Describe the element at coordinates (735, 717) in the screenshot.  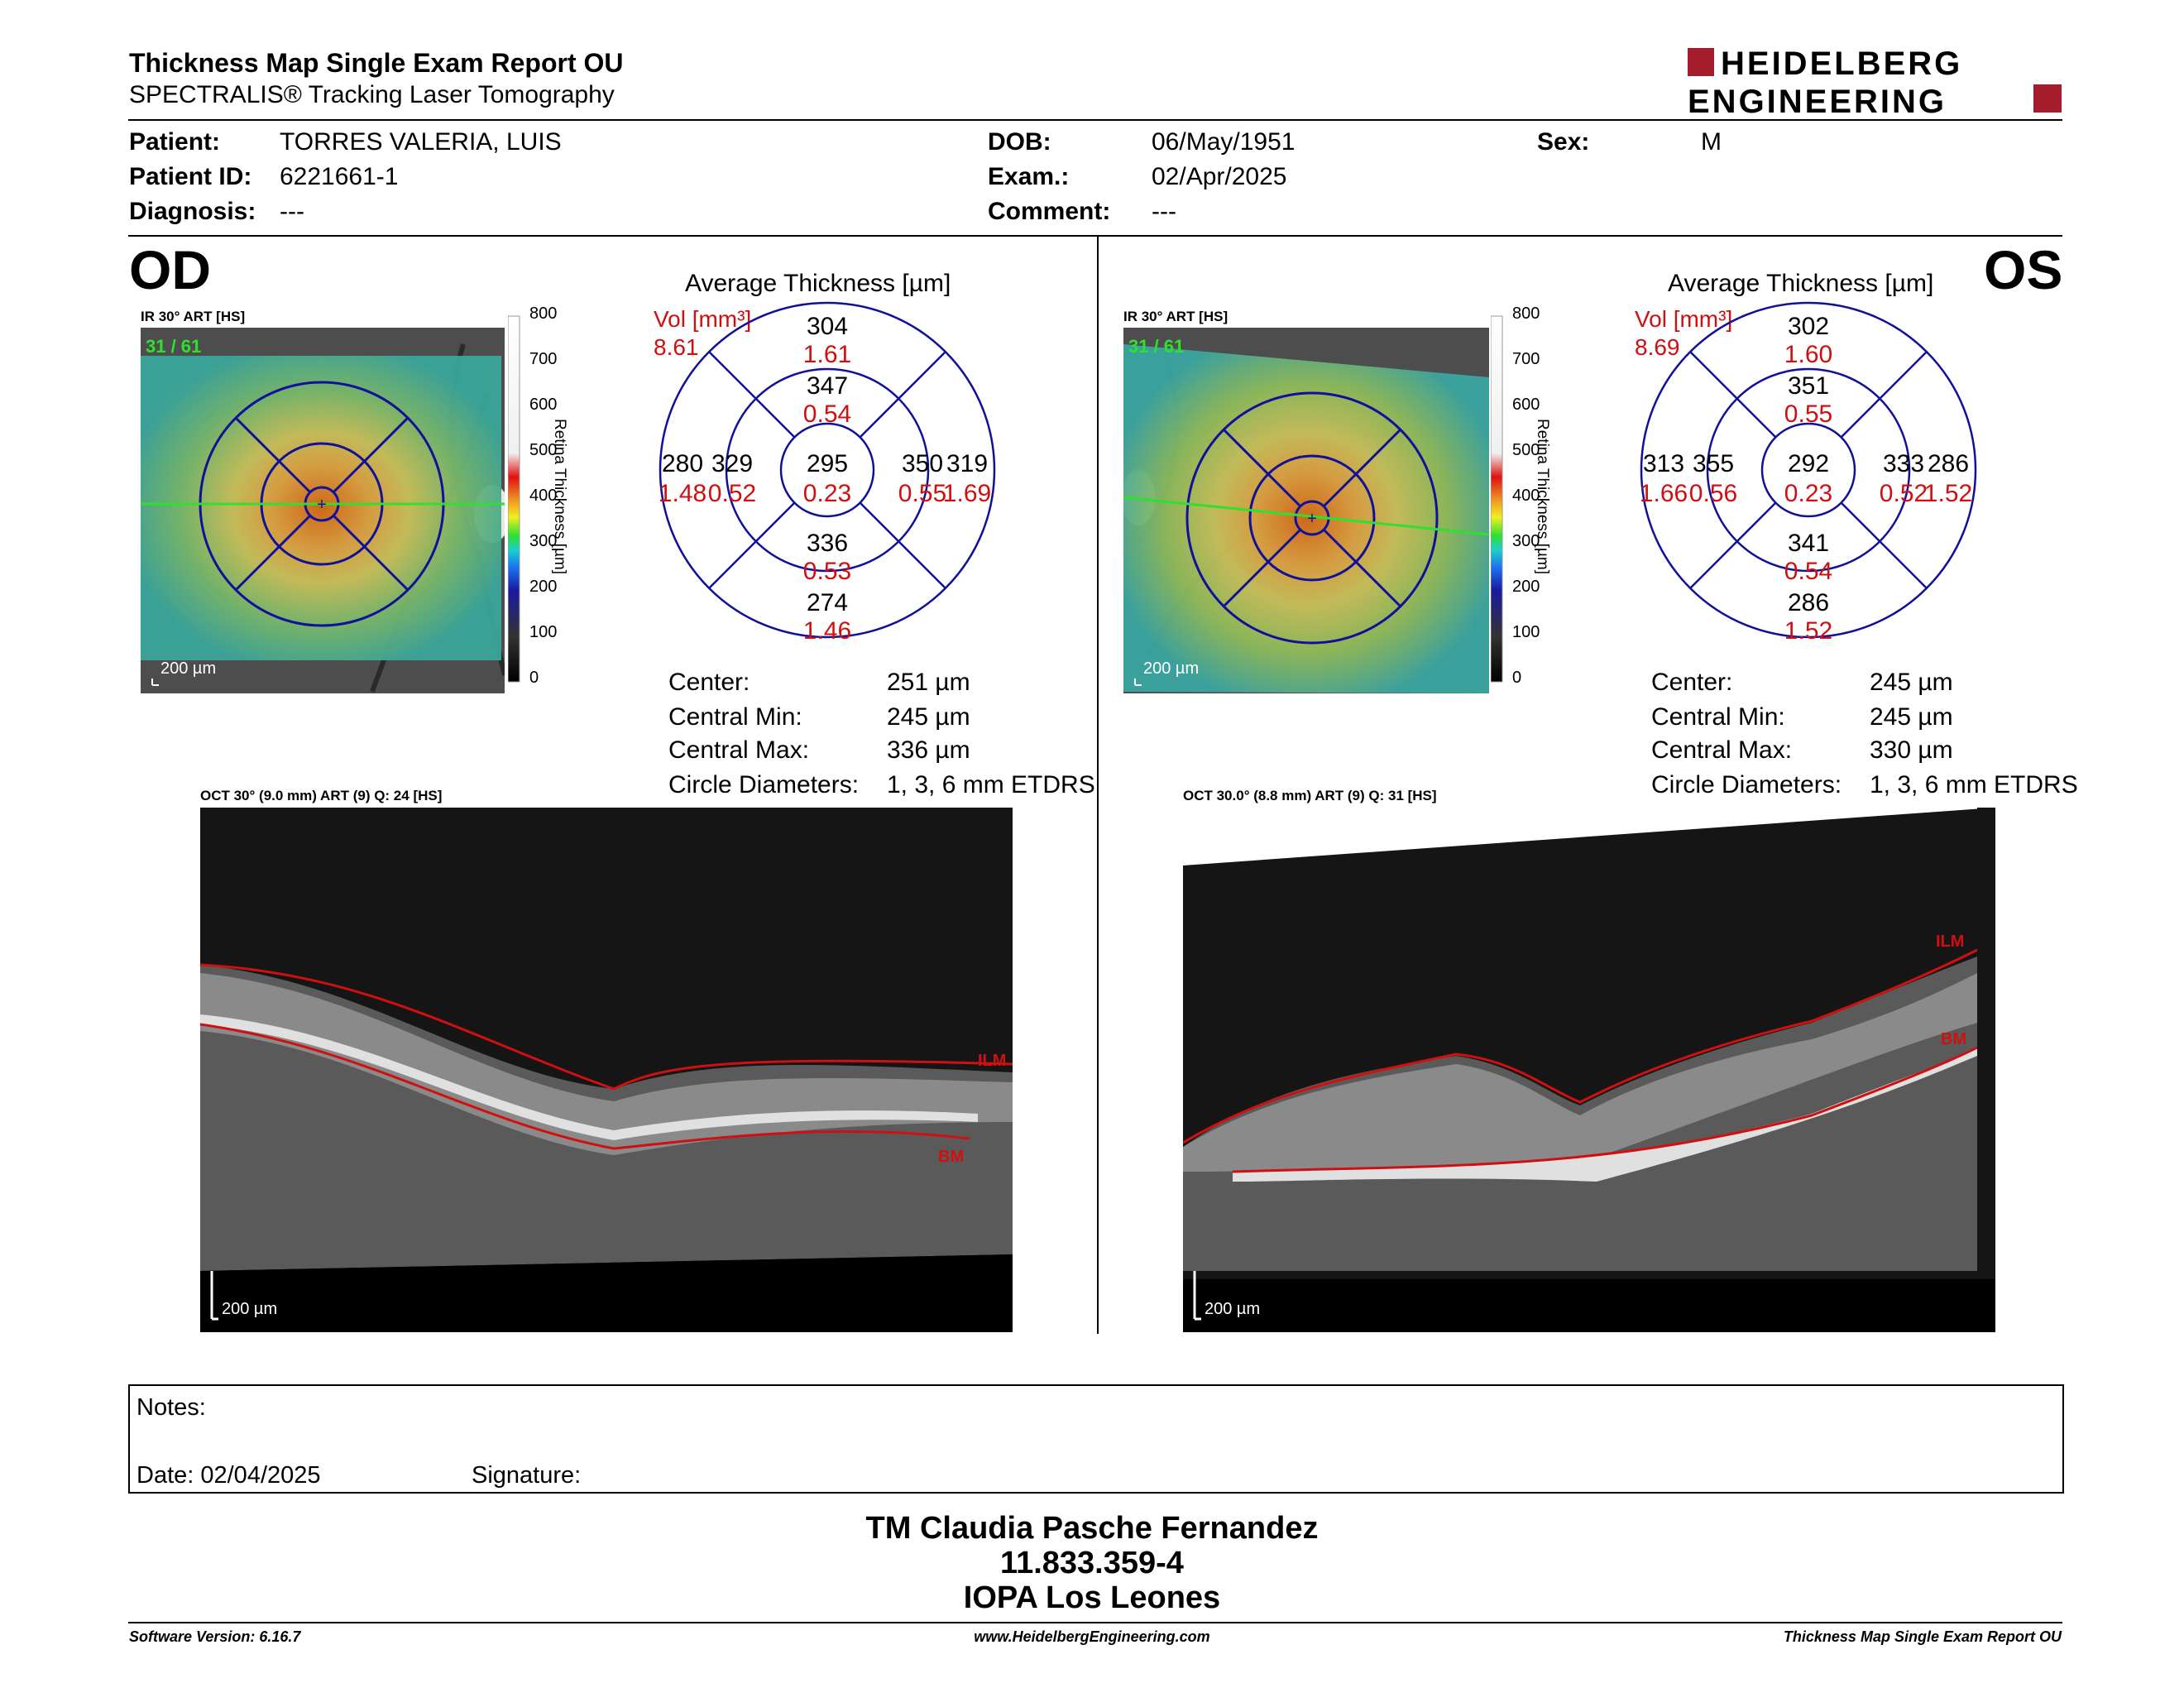
I see `od-stat-min-label: Central Min:` at that location.